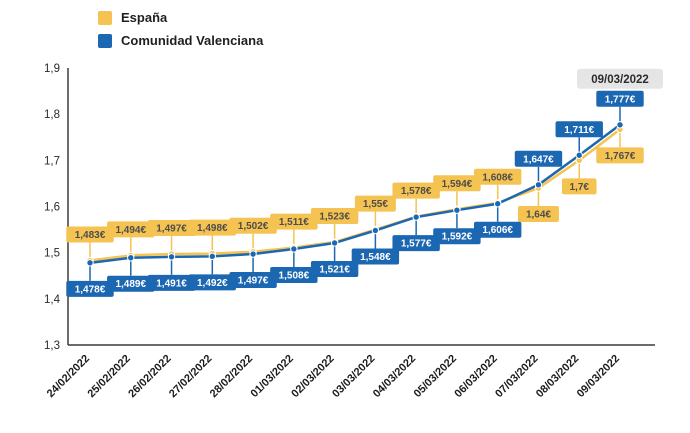 This screenshot has height=433, width=690. Describe the element at coordinates (52, 254) in the screenshot. I see `y-tick-label: 1,5` at that location.